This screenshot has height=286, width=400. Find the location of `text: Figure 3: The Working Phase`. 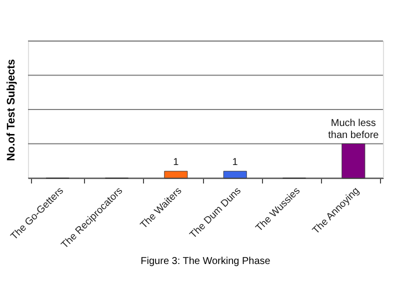

text: Figure 3: The Working Phase is located at coordinates (205, 261).